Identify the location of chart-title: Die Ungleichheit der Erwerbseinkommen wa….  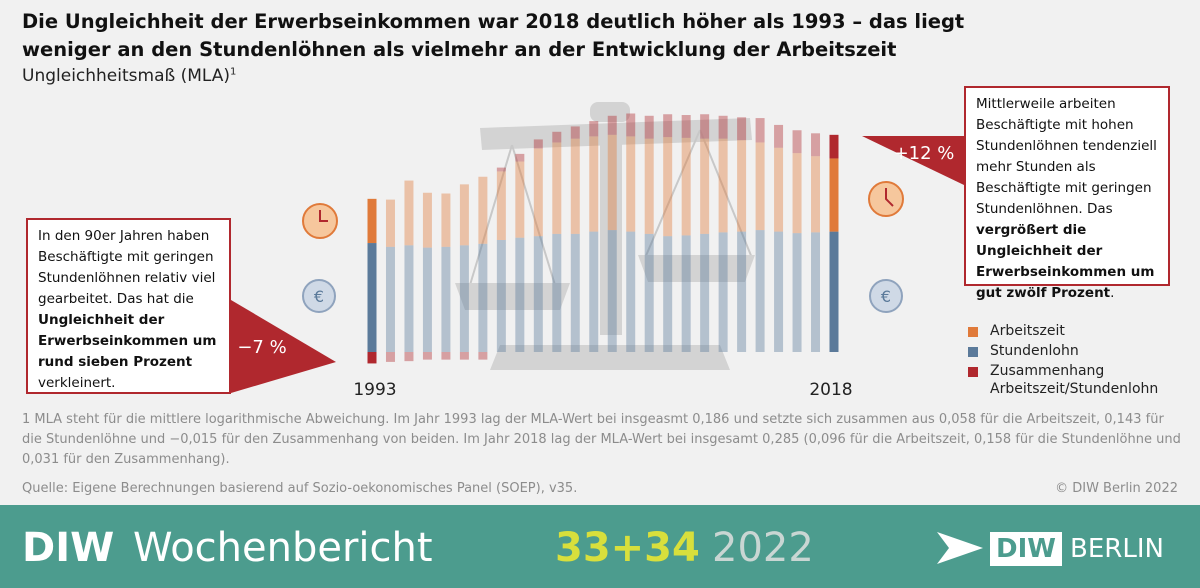
(493, 35).